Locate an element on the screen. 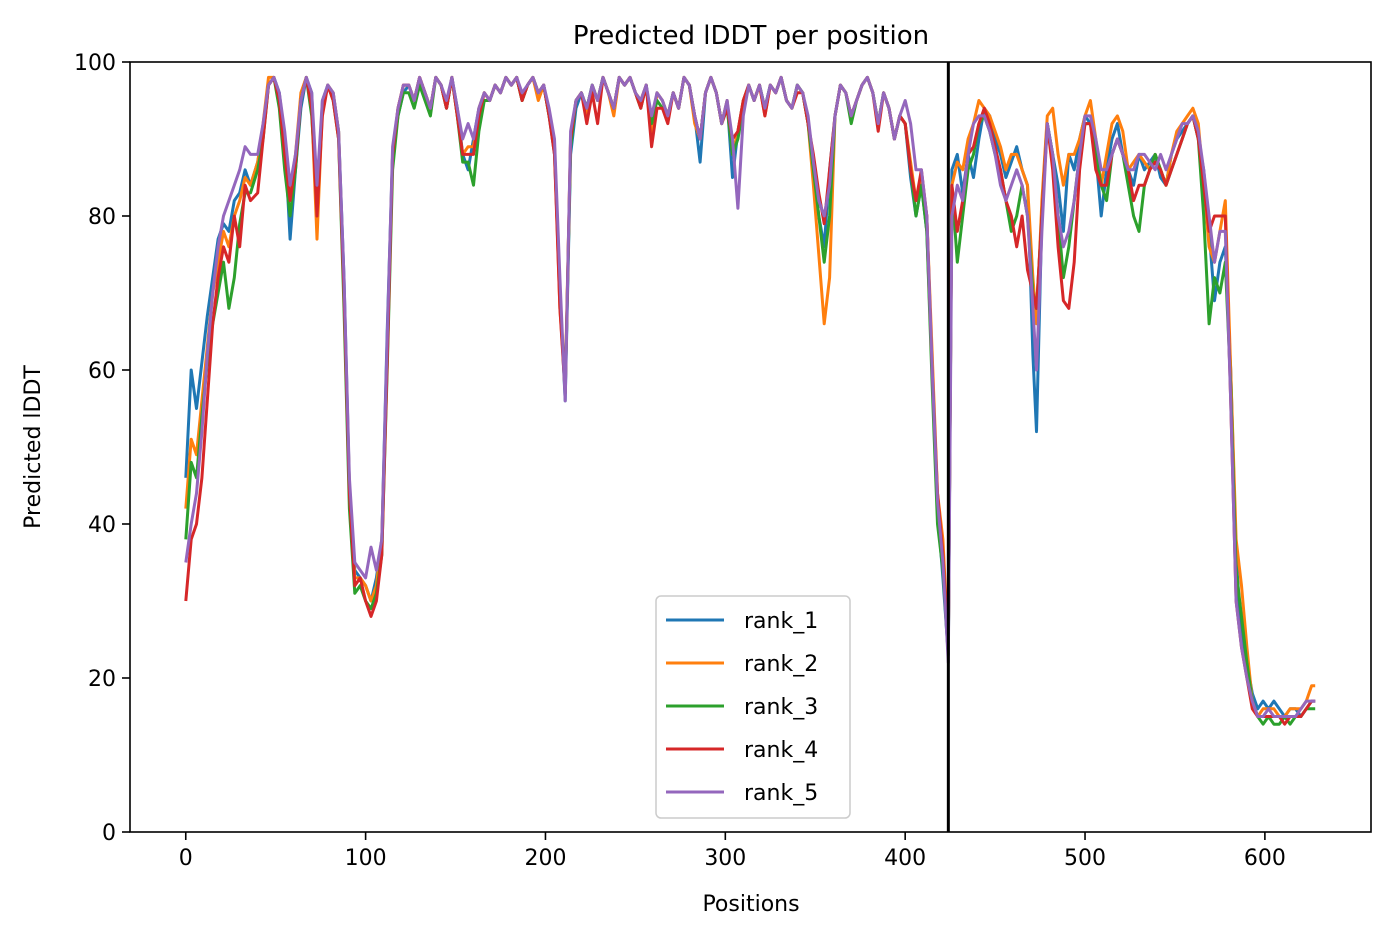 The width and height of the screenshot is (1391, 939). y-tick-label: 40 is located at coordinates (102, 525).